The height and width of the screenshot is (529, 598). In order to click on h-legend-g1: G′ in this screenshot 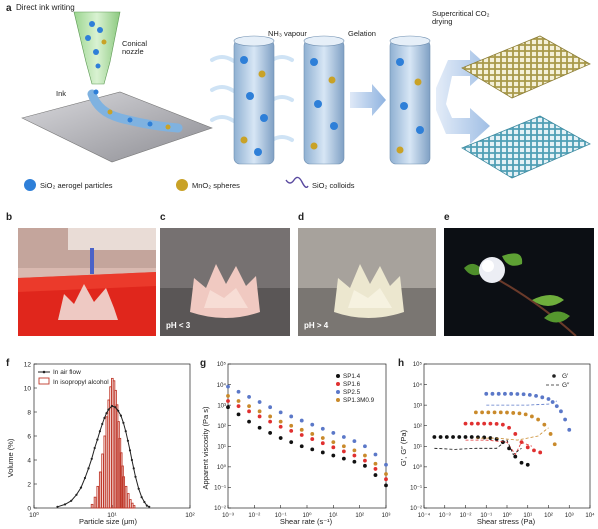, I will do `click(565, 376)`.